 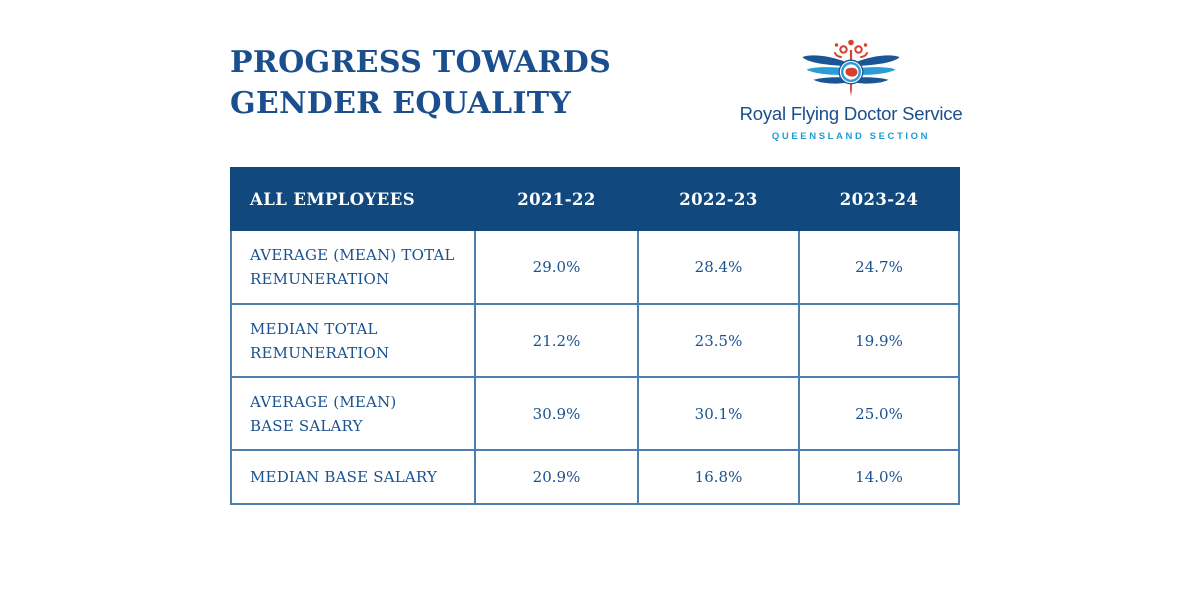 What do you see at coordinates (353, 199) in the screenshot?
I see `column-header-all-employees: ALL EMPLOYEES` at bounding box center [353, 199].